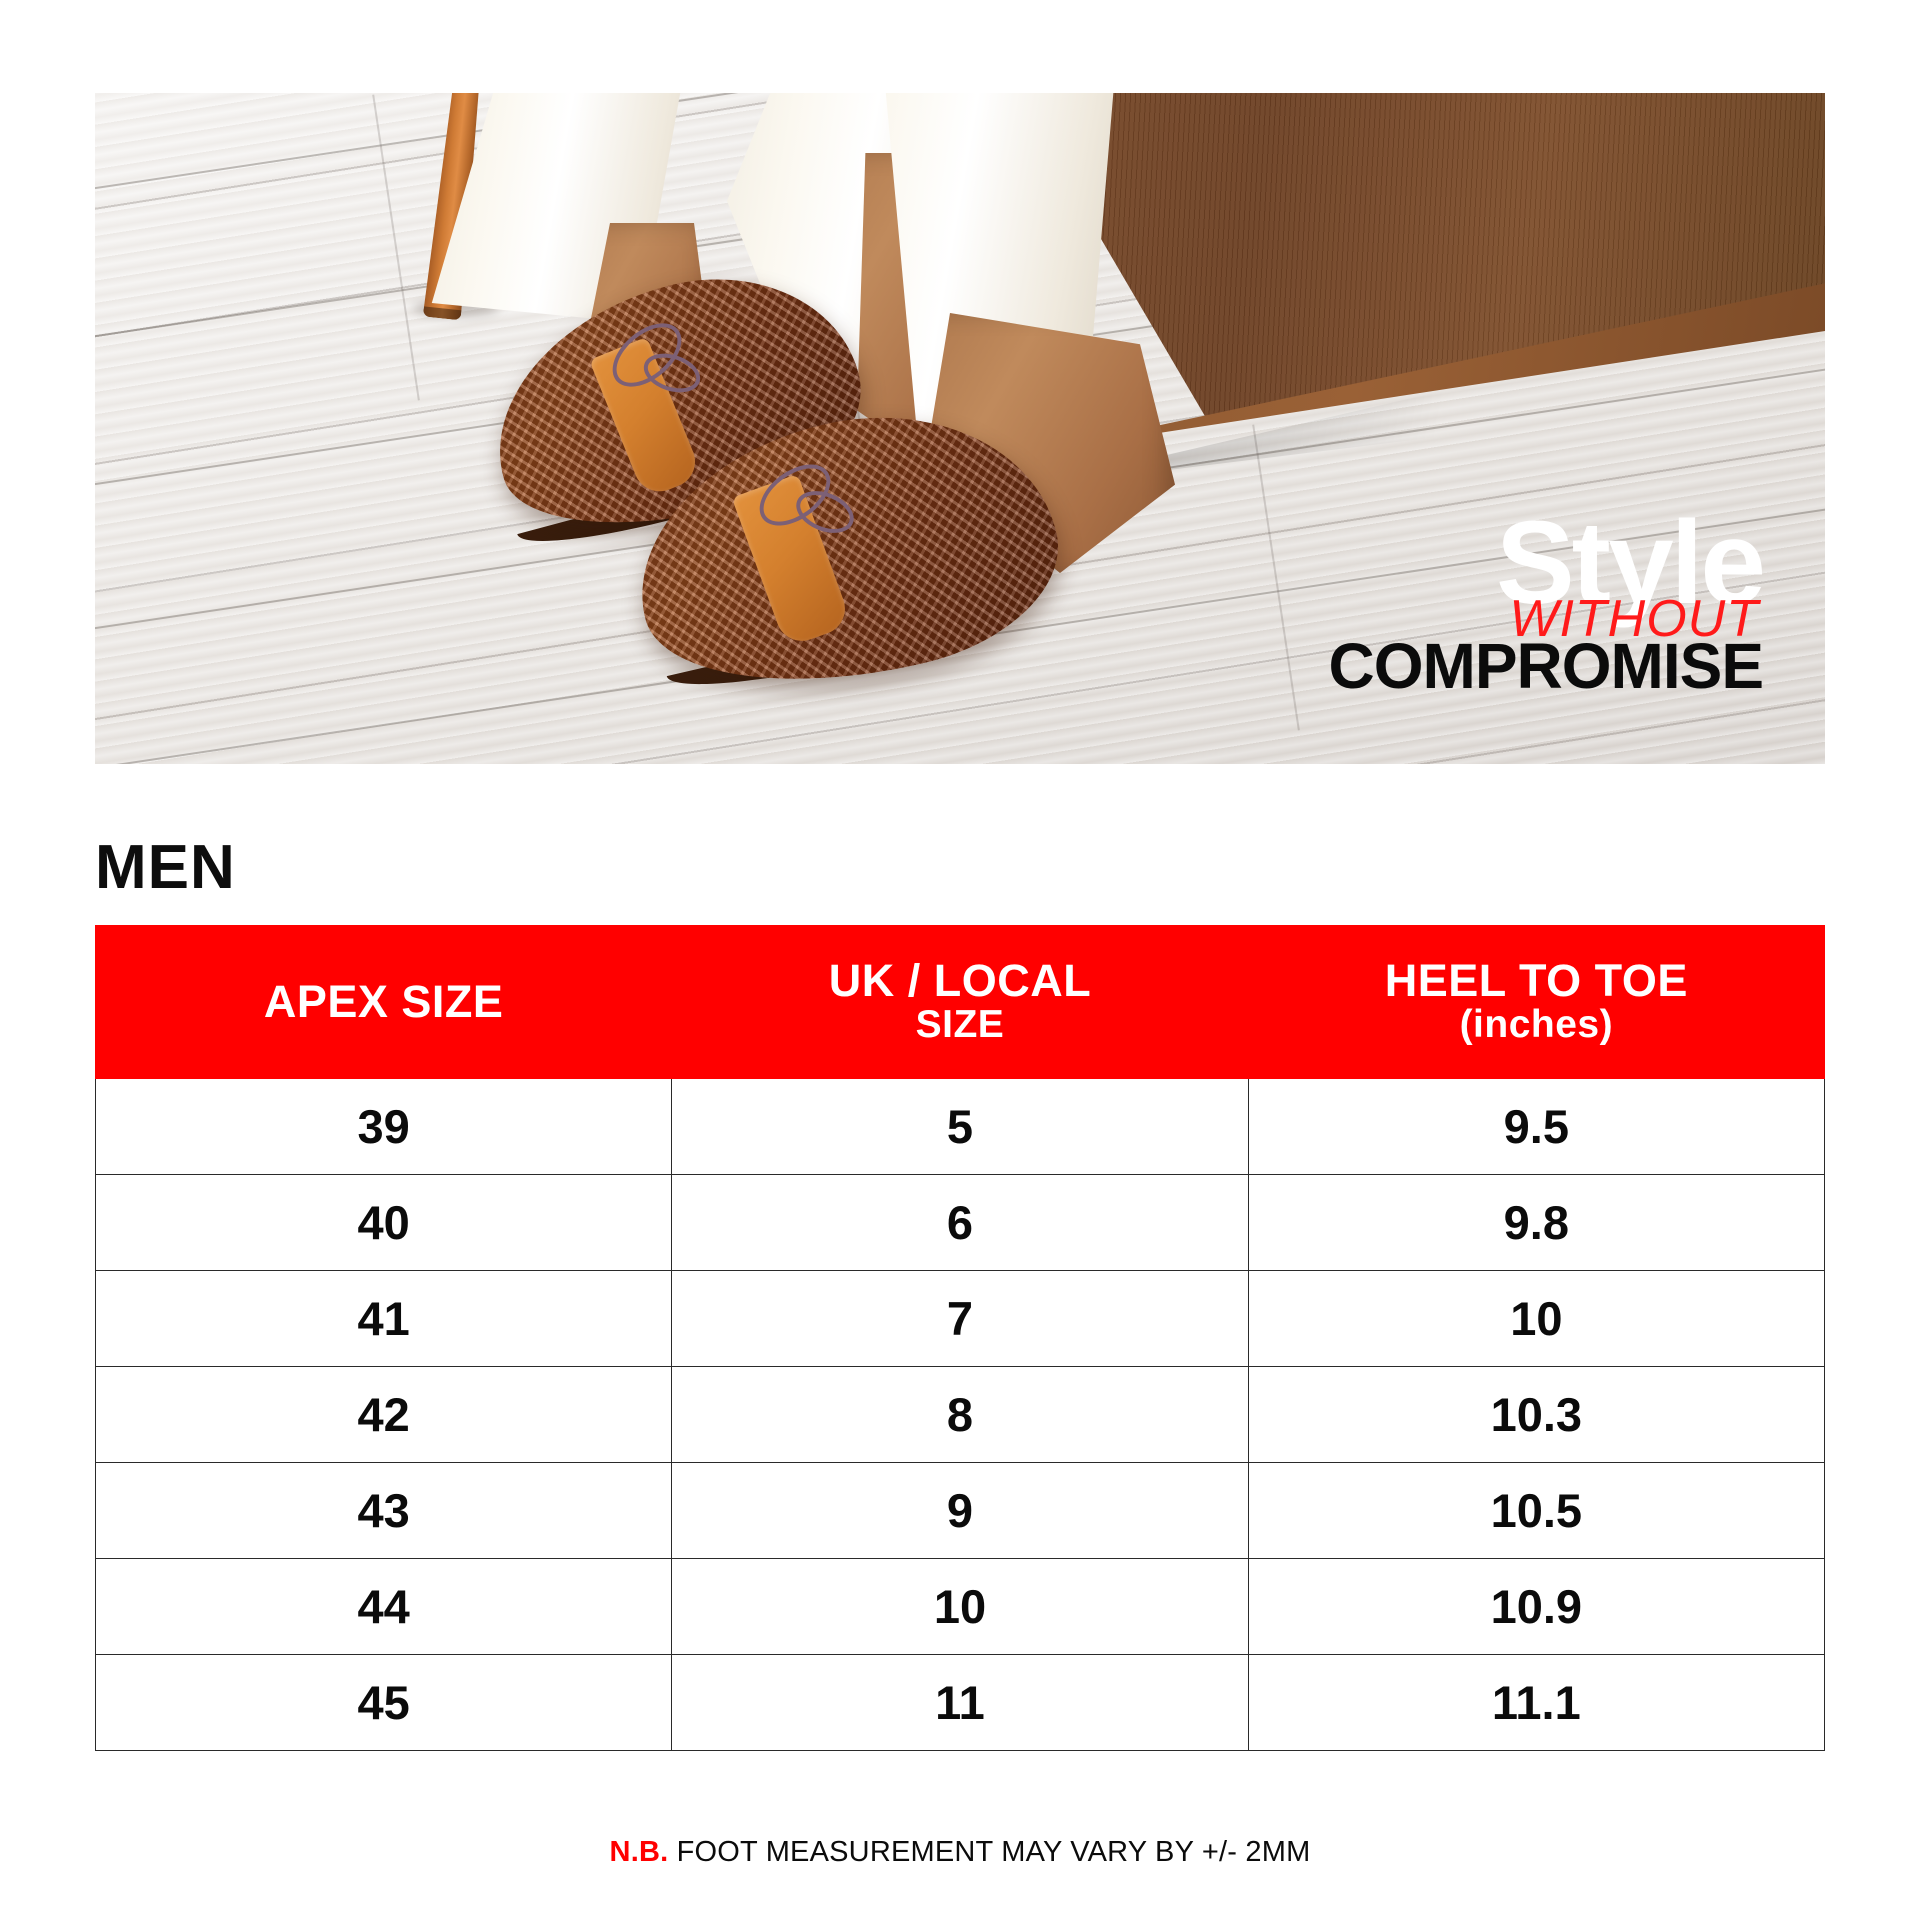 Image resolution: width=1920 pixels, height=1920 pixels. What do you see at coordinates (383, 1414) in the screenshot?
I see `cell-apex-size: 42` at bounding box center [383, 1414].